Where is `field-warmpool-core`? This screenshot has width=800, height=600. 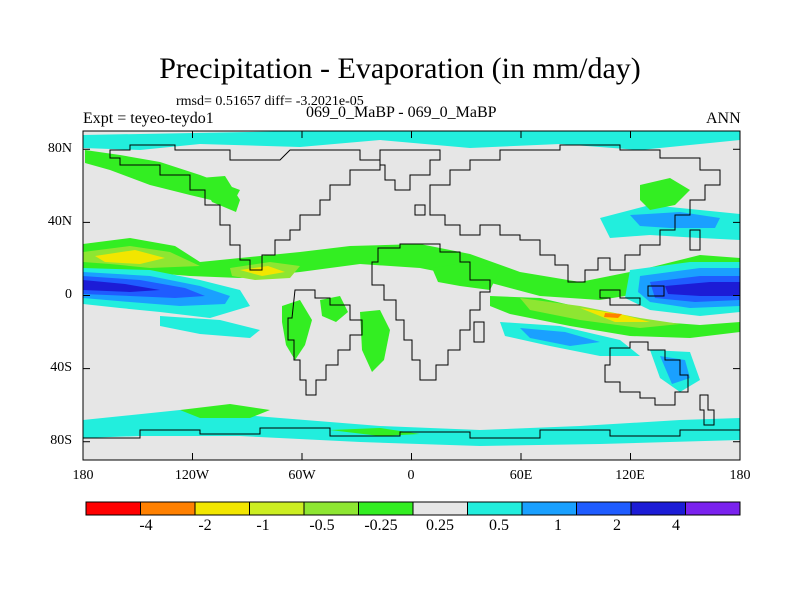
field-warmpool-core is located at coordinates (702, 289).